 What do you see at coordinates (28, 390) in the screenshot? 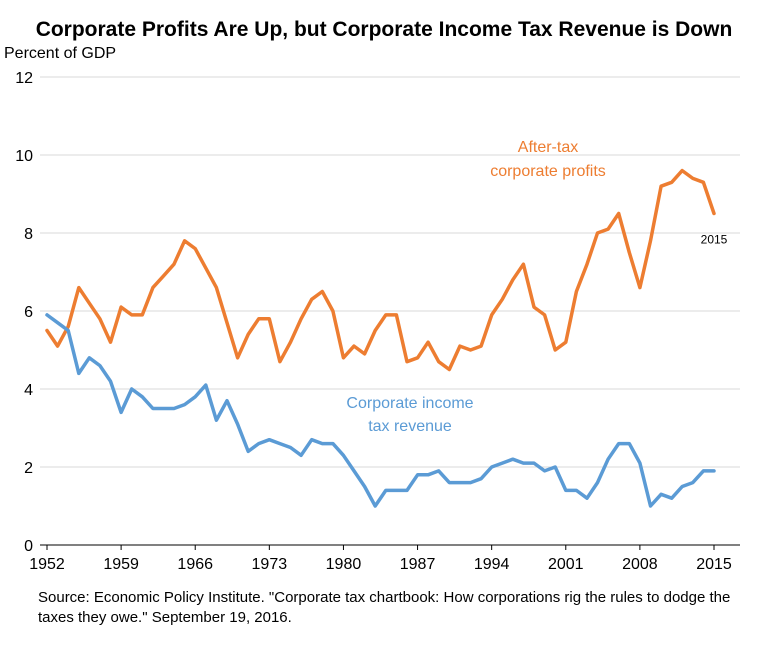
I see `y-tick-label: 4` at bounding box center [28, 390].